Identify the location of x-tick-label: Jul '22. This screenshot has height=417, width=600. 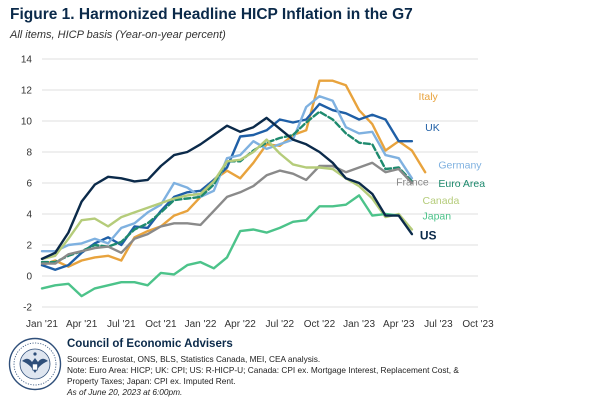
(280, 324).